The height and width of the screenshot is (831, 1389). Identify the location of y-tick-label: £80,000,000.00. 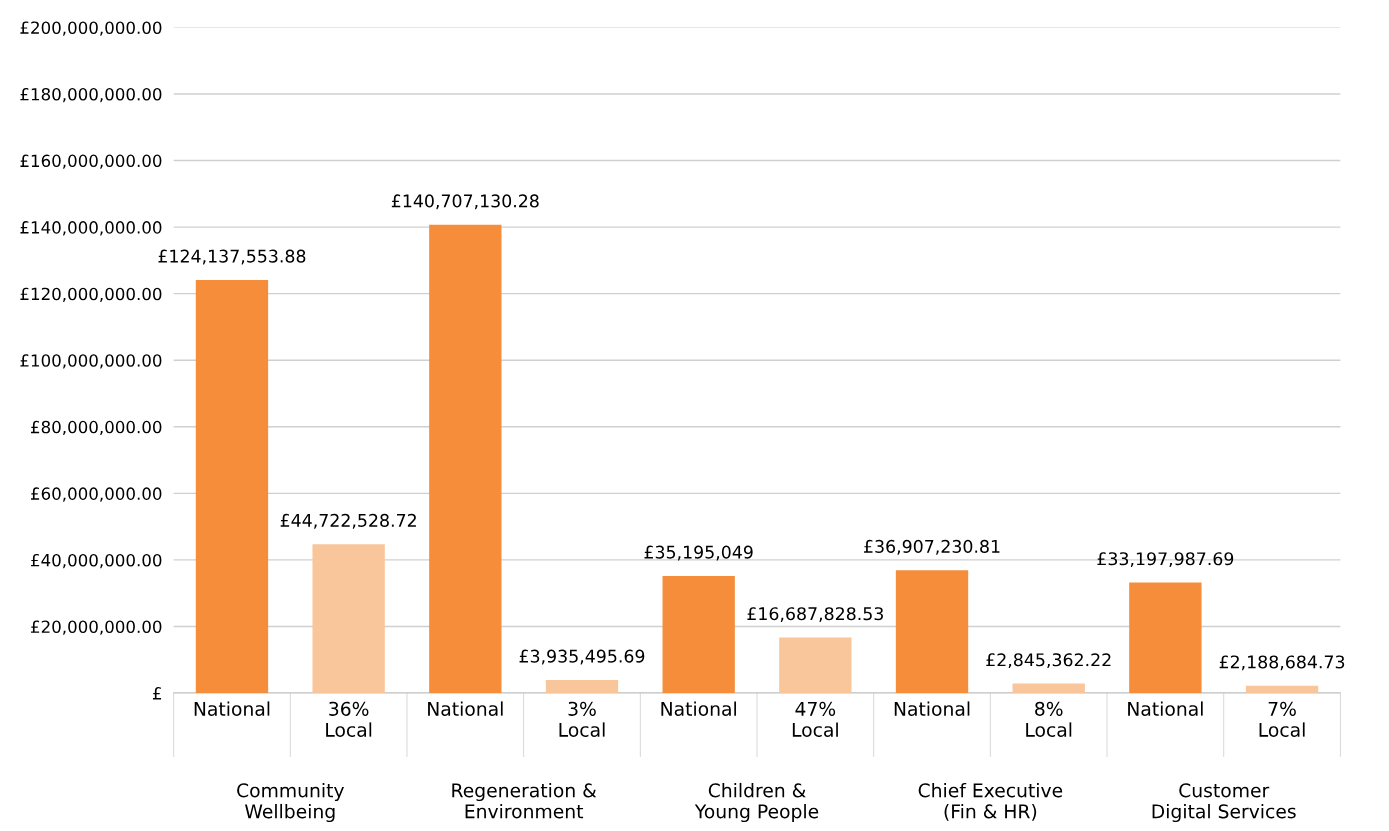
(96, 428).